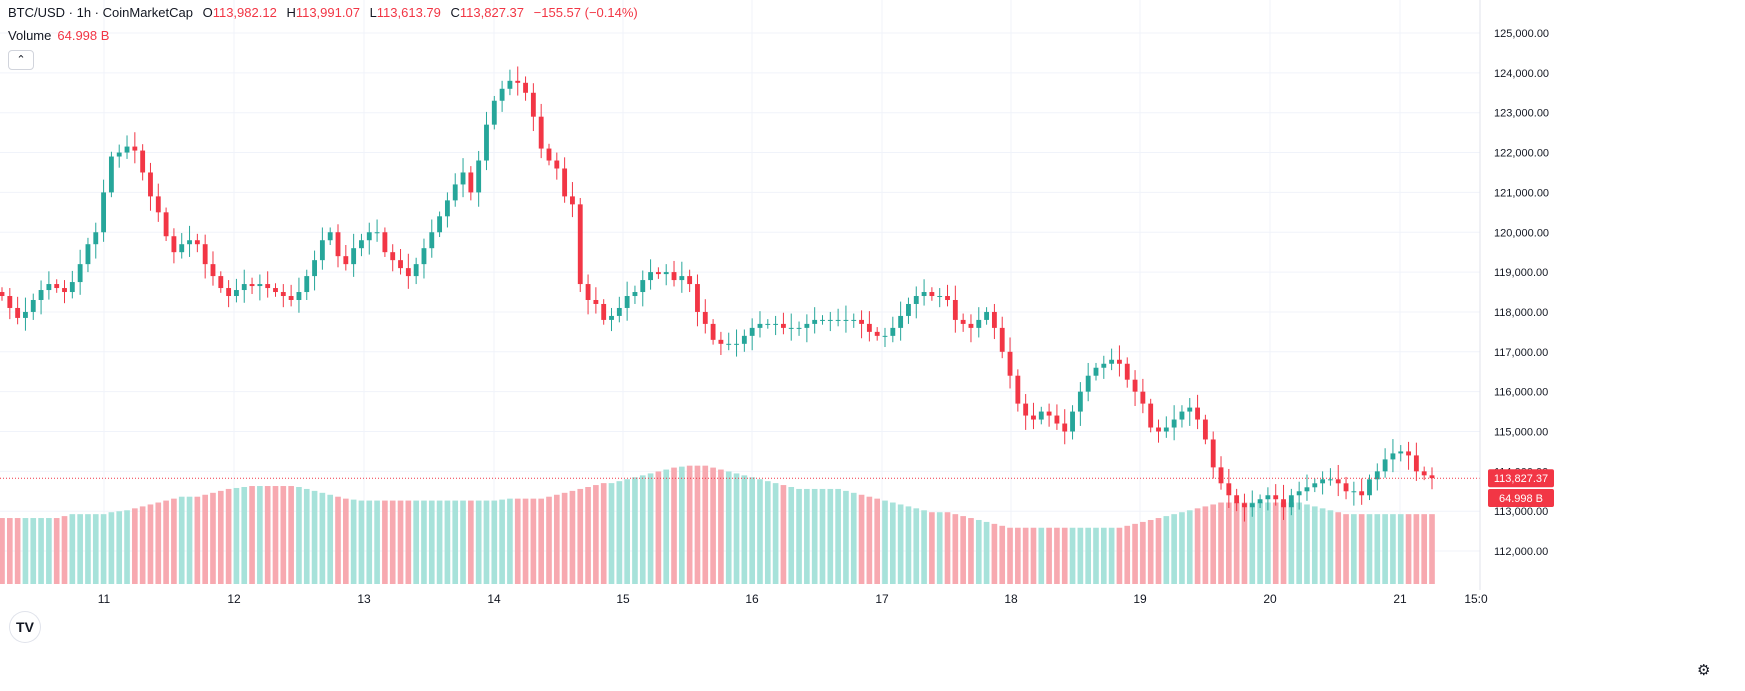 The width and height of the screenshot is (1745, 691). I want to click on open-label: O, so click(207, 12).